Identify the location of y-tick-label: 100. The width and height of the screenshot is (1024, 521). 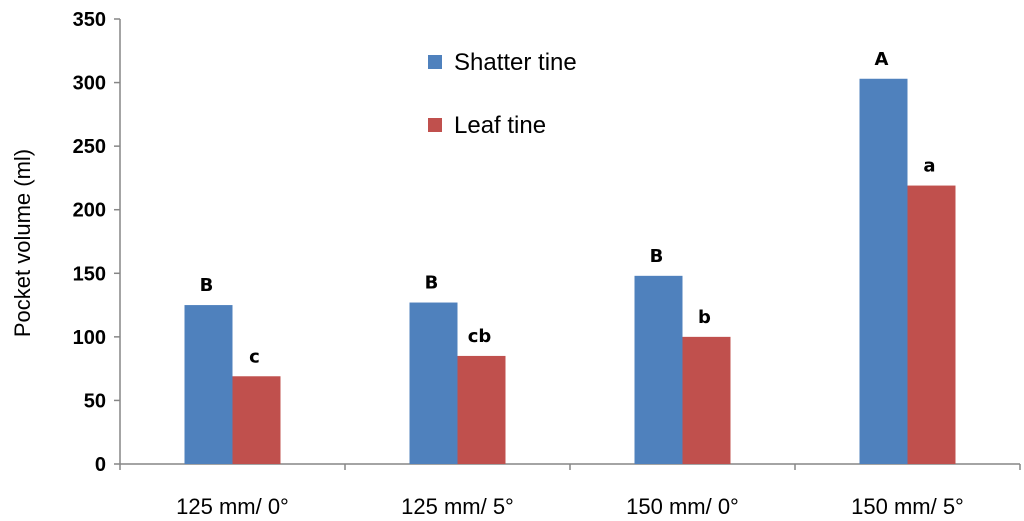
(89, 338).